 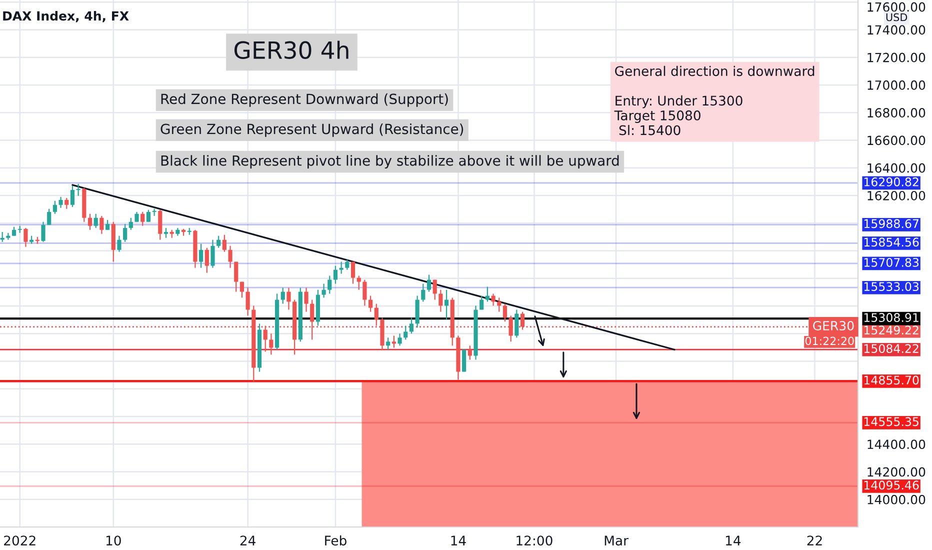 What do you see at coordinates (291, 50) in the screenshot?
I see `annotation: GER30 4h` at bounding box center [291, 50].